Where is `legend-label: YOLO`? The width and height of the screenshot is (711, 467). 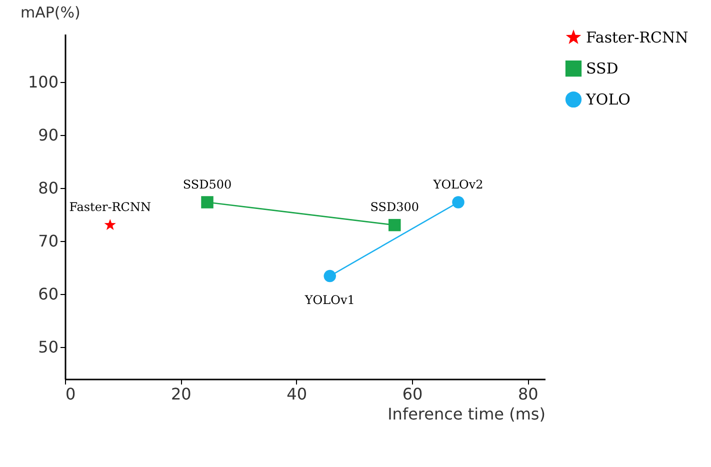
legend-label: YOLO is located at coordinates (607, 99).